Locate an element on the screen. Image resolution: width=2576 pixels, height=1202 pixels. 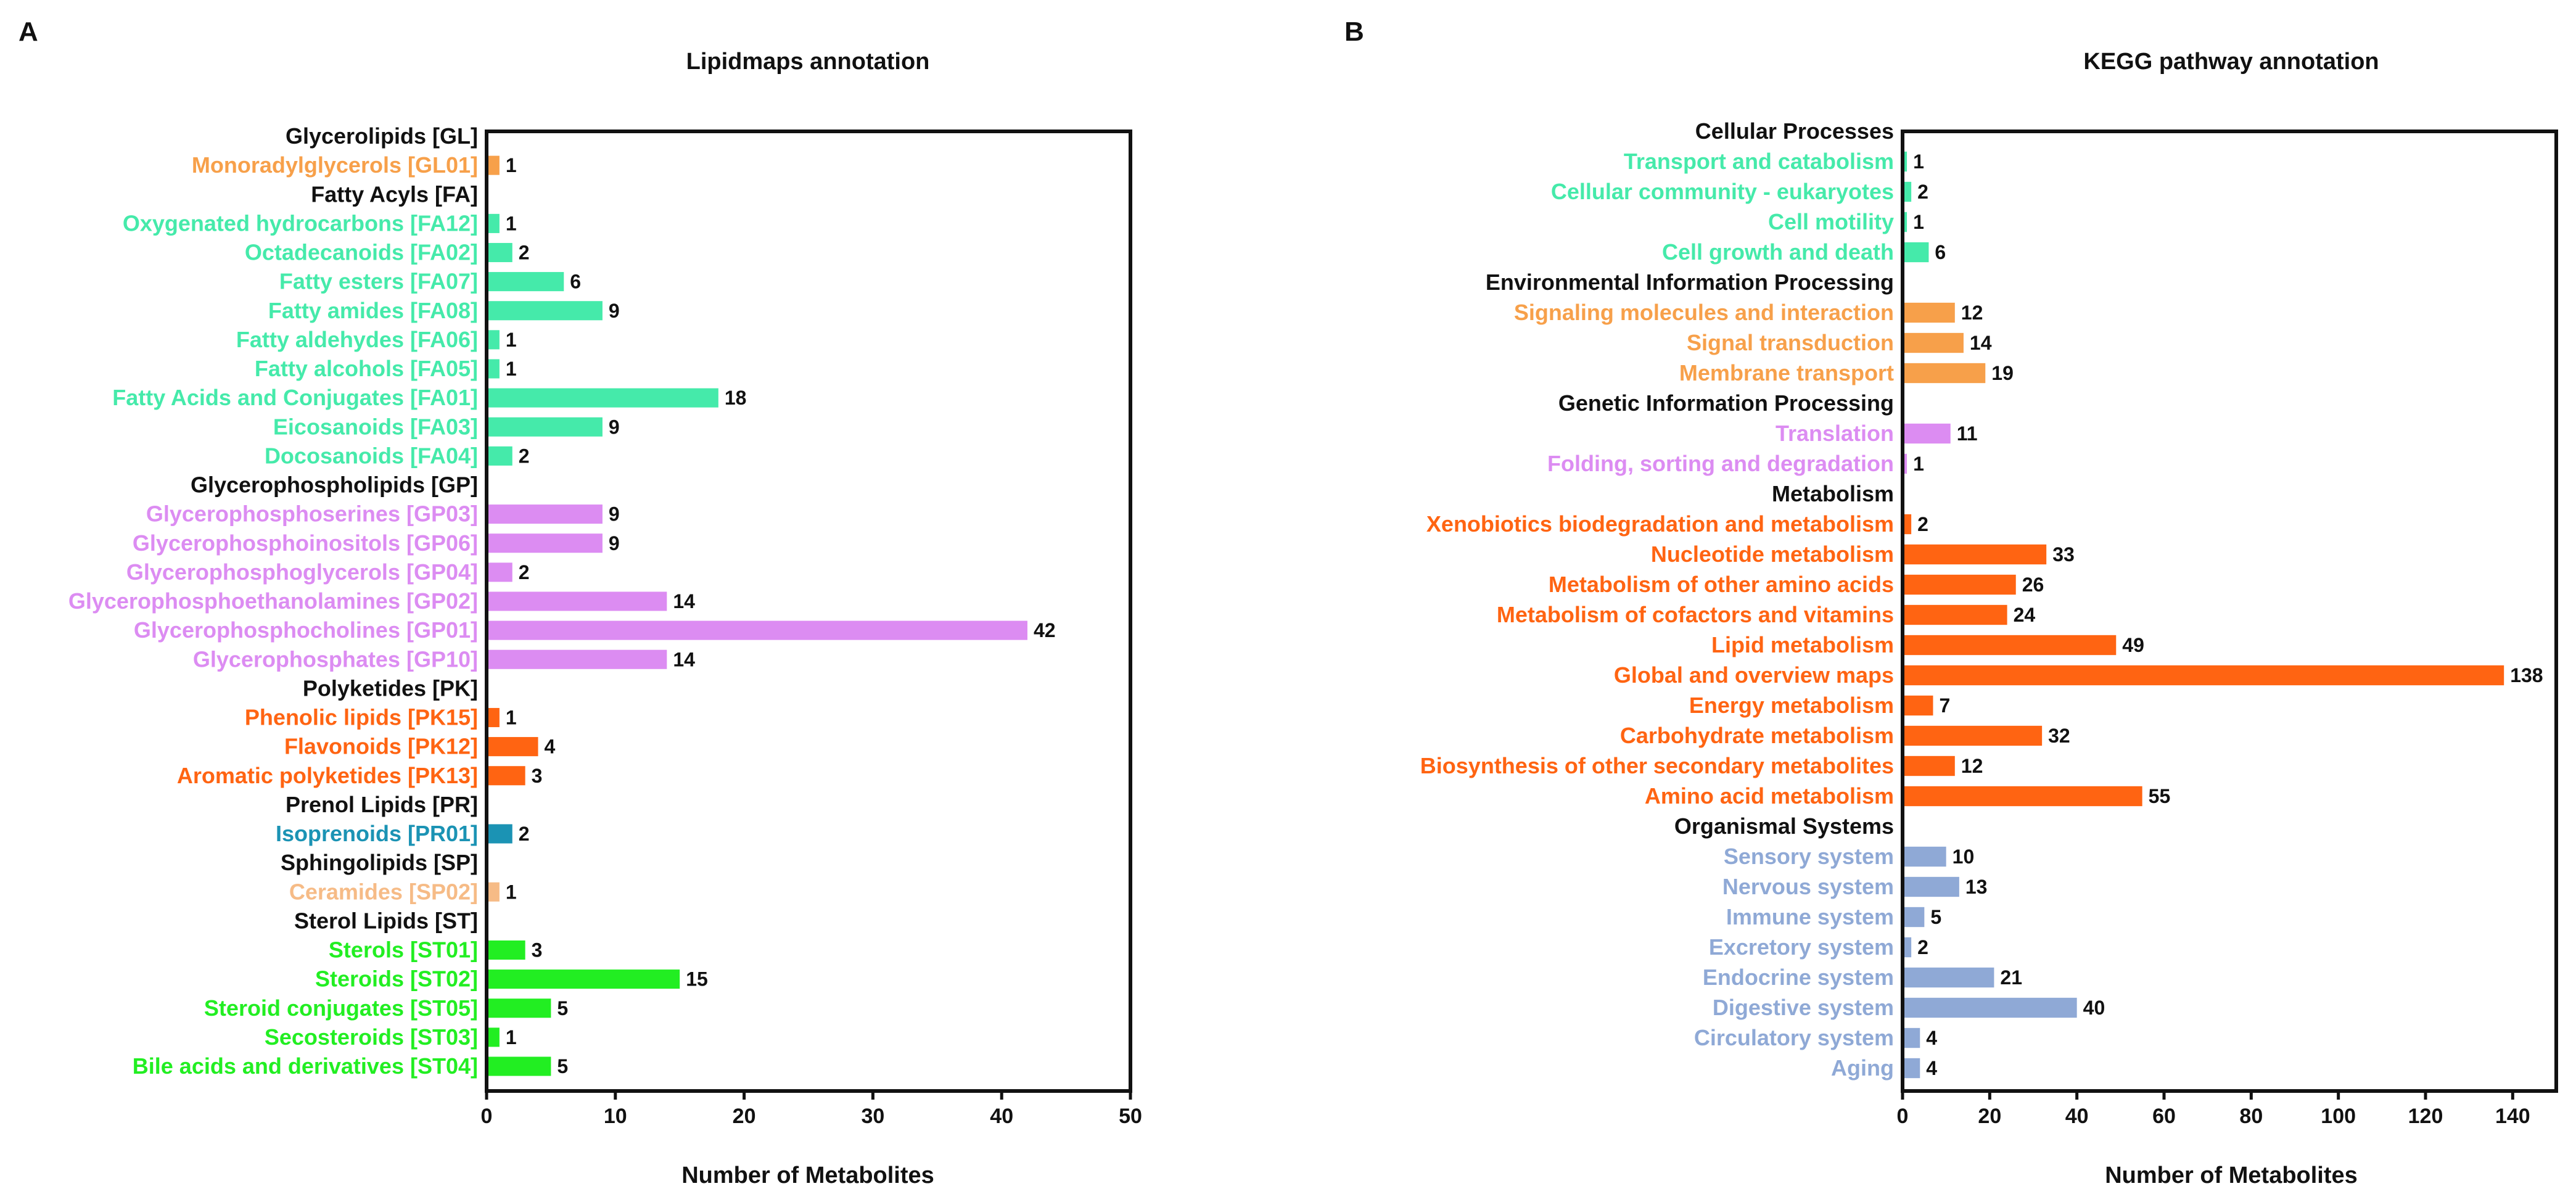
bar-label: Endocrine system is located at coordinates (1798, 977).